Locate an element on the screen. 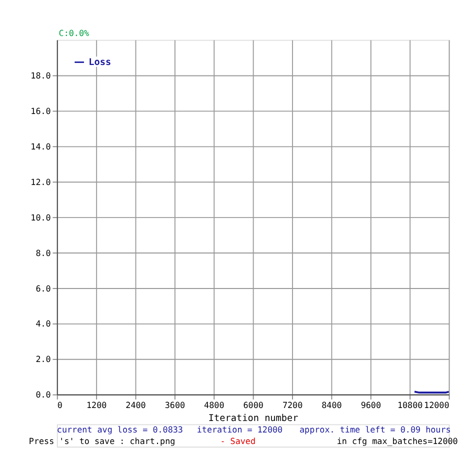 The height and width of the screenshot is (474, 474). text: Press 's' to save : chart.png is located at coordinates (102, 441).